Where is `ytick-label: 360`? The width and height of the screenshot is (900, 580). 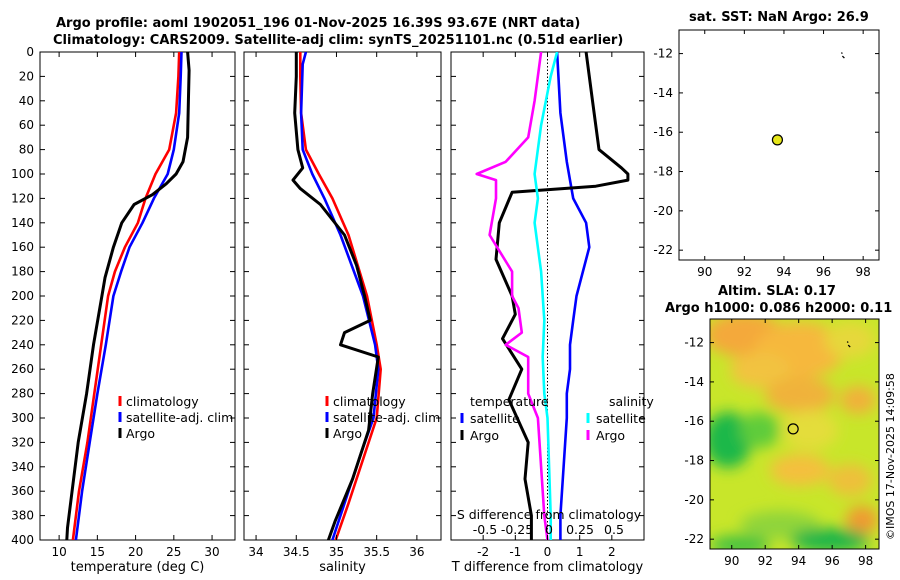
ytick-label: 360 is located at coordinates (22, 491).